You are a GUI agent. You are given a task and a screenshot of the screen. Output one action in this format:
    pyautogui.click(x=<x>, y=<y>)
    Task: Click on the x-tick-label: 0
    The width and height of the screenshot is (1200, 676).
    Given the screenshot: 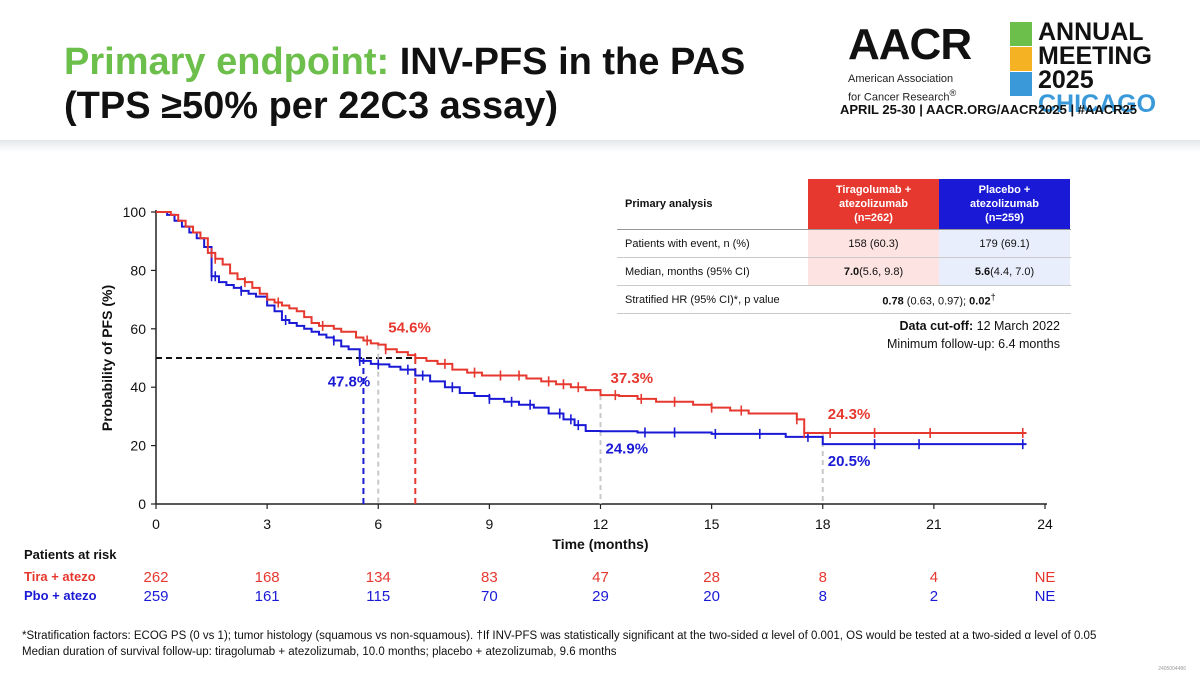 What is the action you would take?
    pyautogui.click(x=156, y=524)
    